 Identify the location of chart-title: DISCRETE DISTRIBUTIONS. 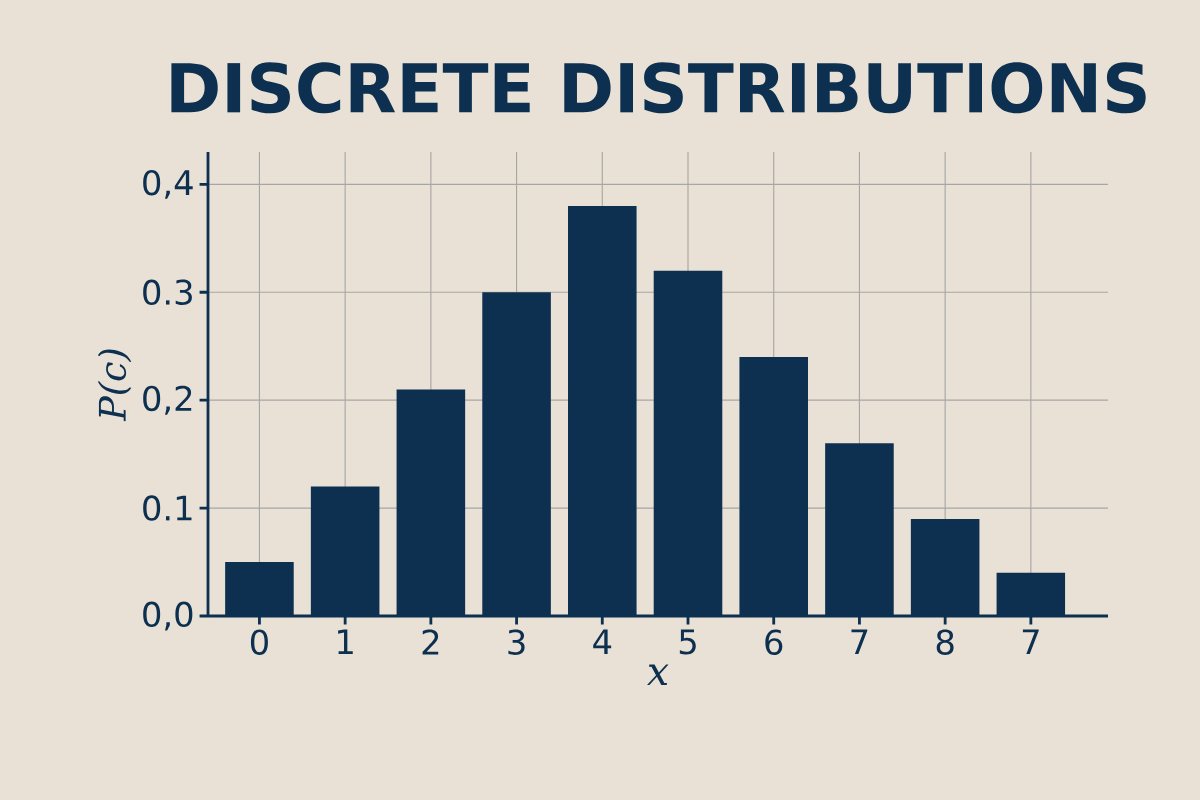
(658, 88).